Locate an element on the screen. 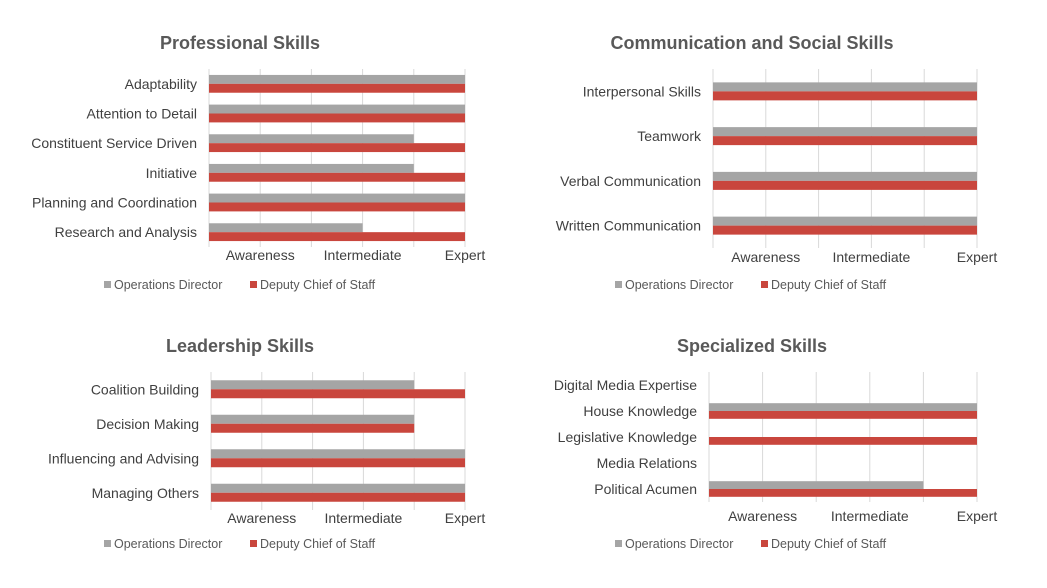 The width and height of the screenshot is (1047, 588). bar-deputy-chief-of-staff-teamwork is located at coordinates (845, 141).